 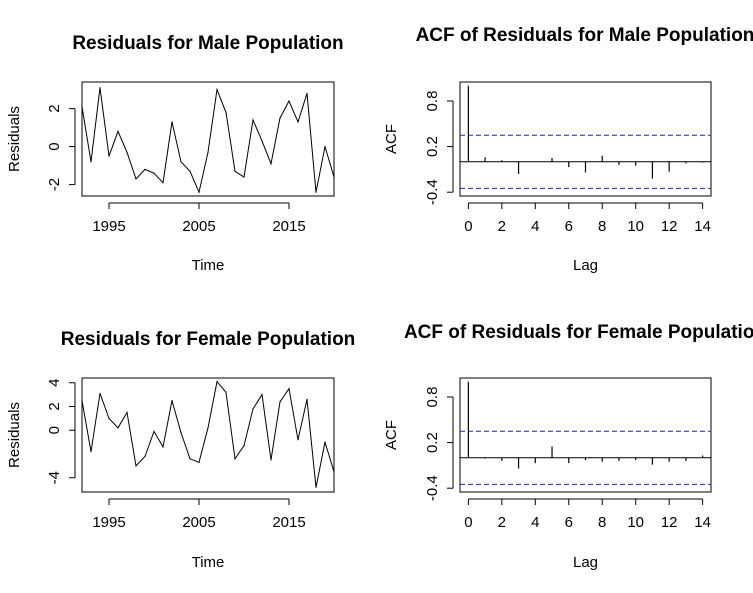 What do you see at coordinates (578, 332) in the screenshot?
I see `chart-title: ACF of Residuals for Female Population` at bounding box center [578, 332].